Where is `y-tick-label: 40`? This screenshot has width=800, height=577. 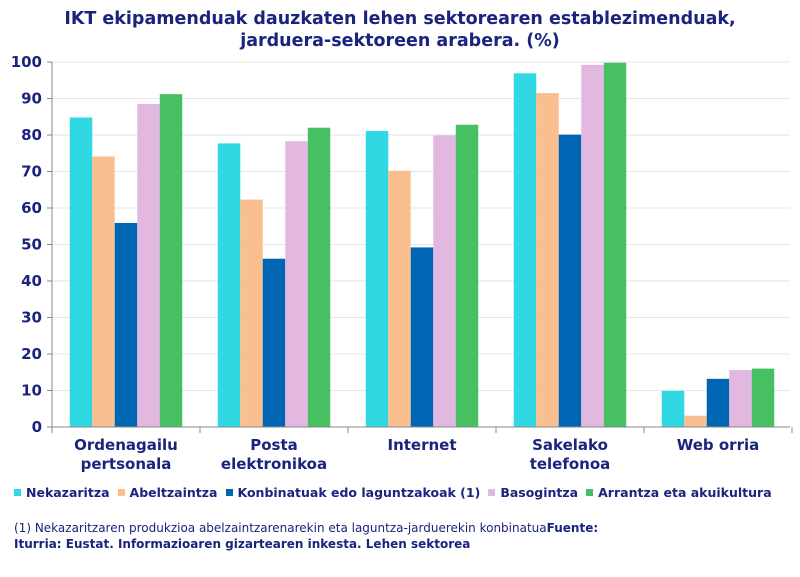 y-tick-label: 40 is located at coordinates (31, 281).